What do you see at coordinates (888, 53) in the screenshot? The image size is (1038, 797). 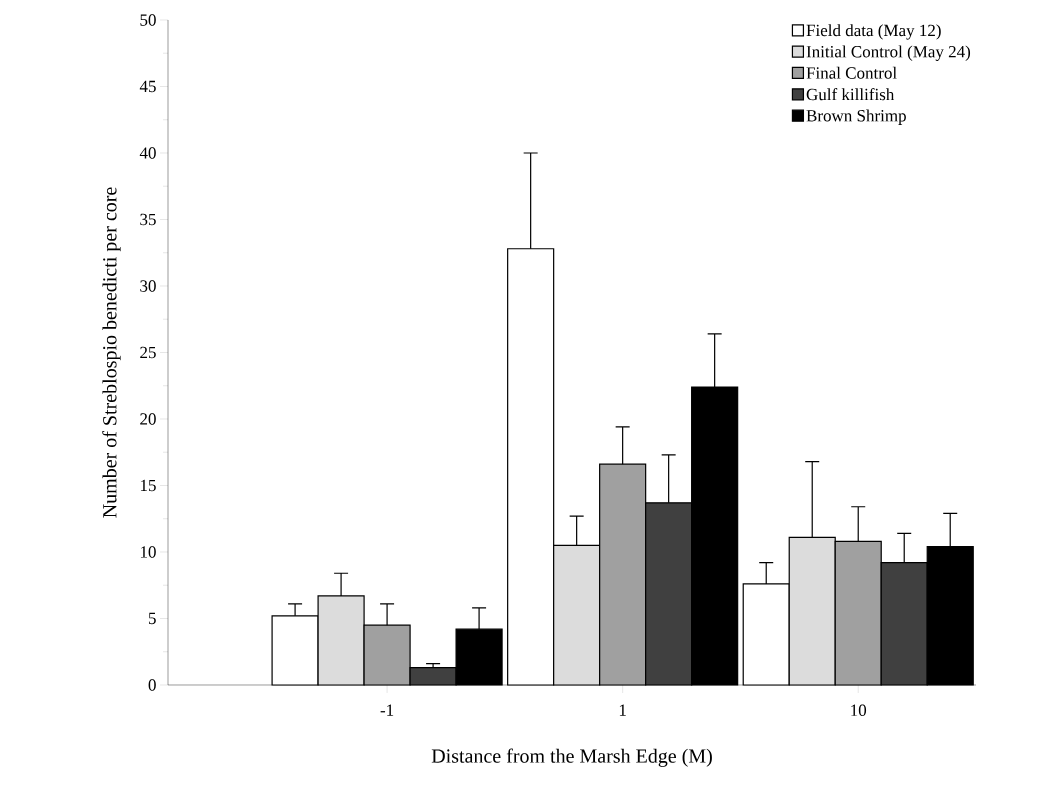 I see `legend-label: Initial Control (May 24)` at bounding box center [888, 53].